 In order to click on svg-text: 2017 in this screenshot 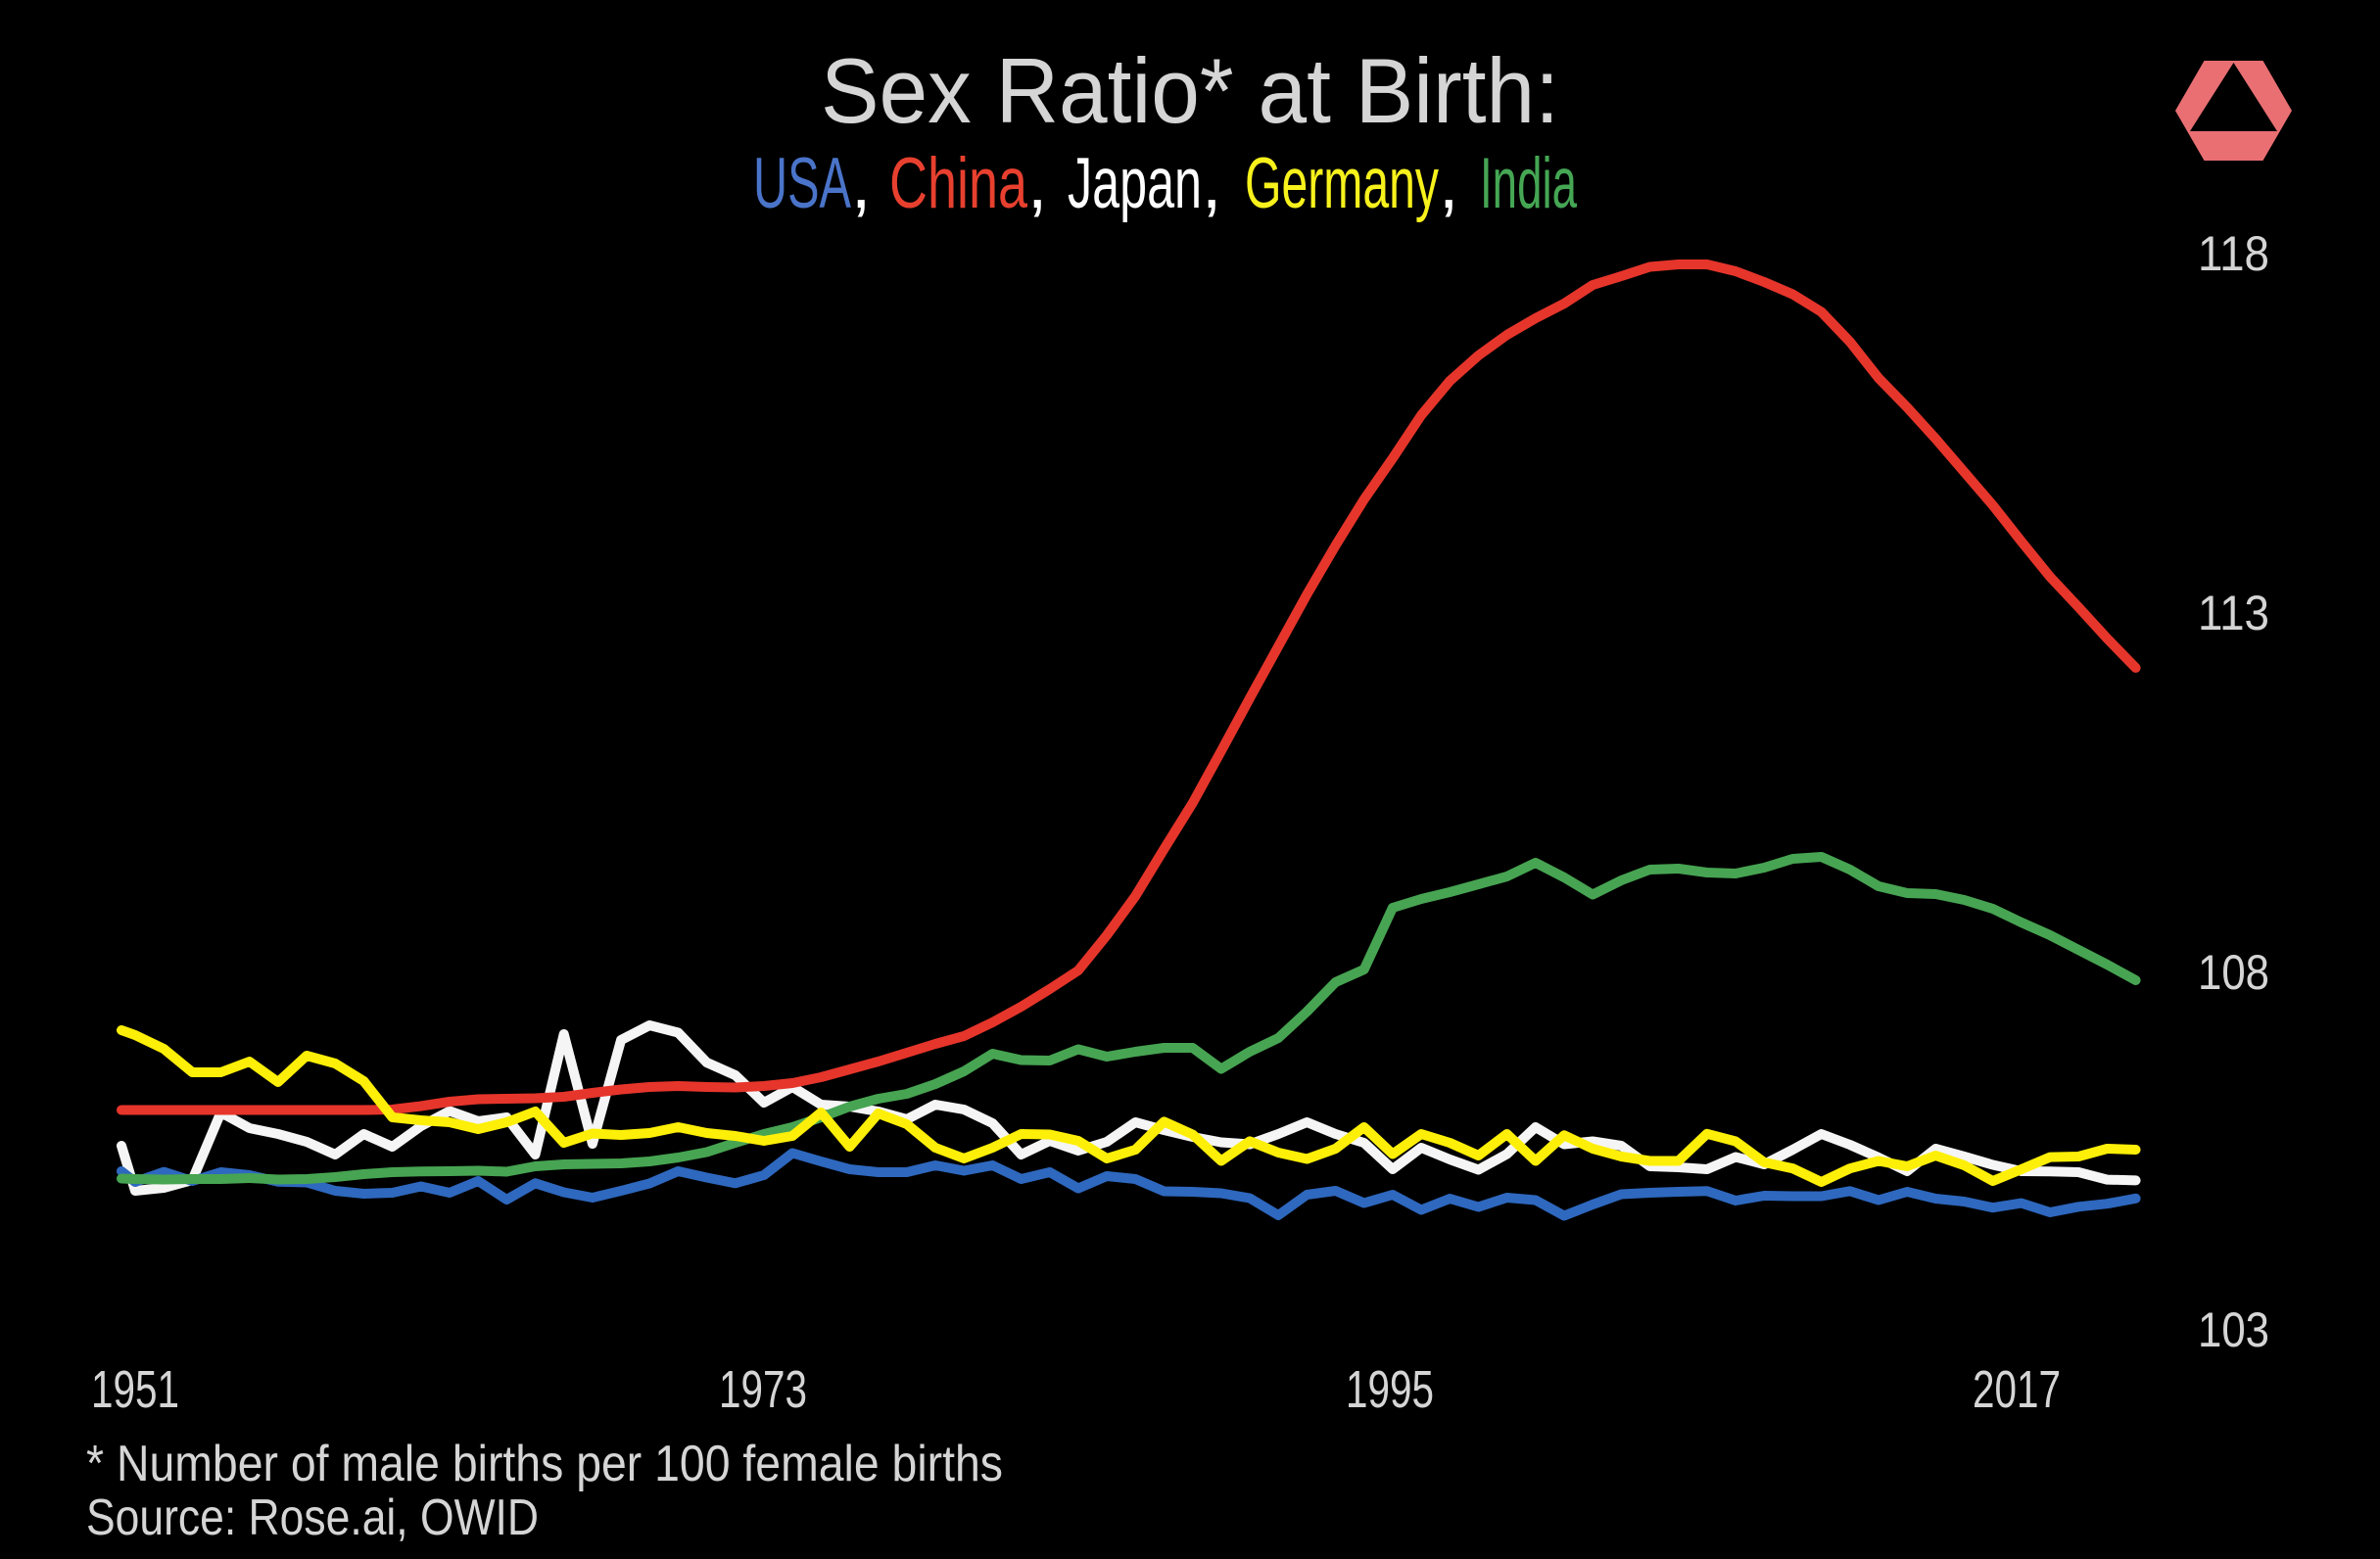, I will do `click(2017, 1389)`.